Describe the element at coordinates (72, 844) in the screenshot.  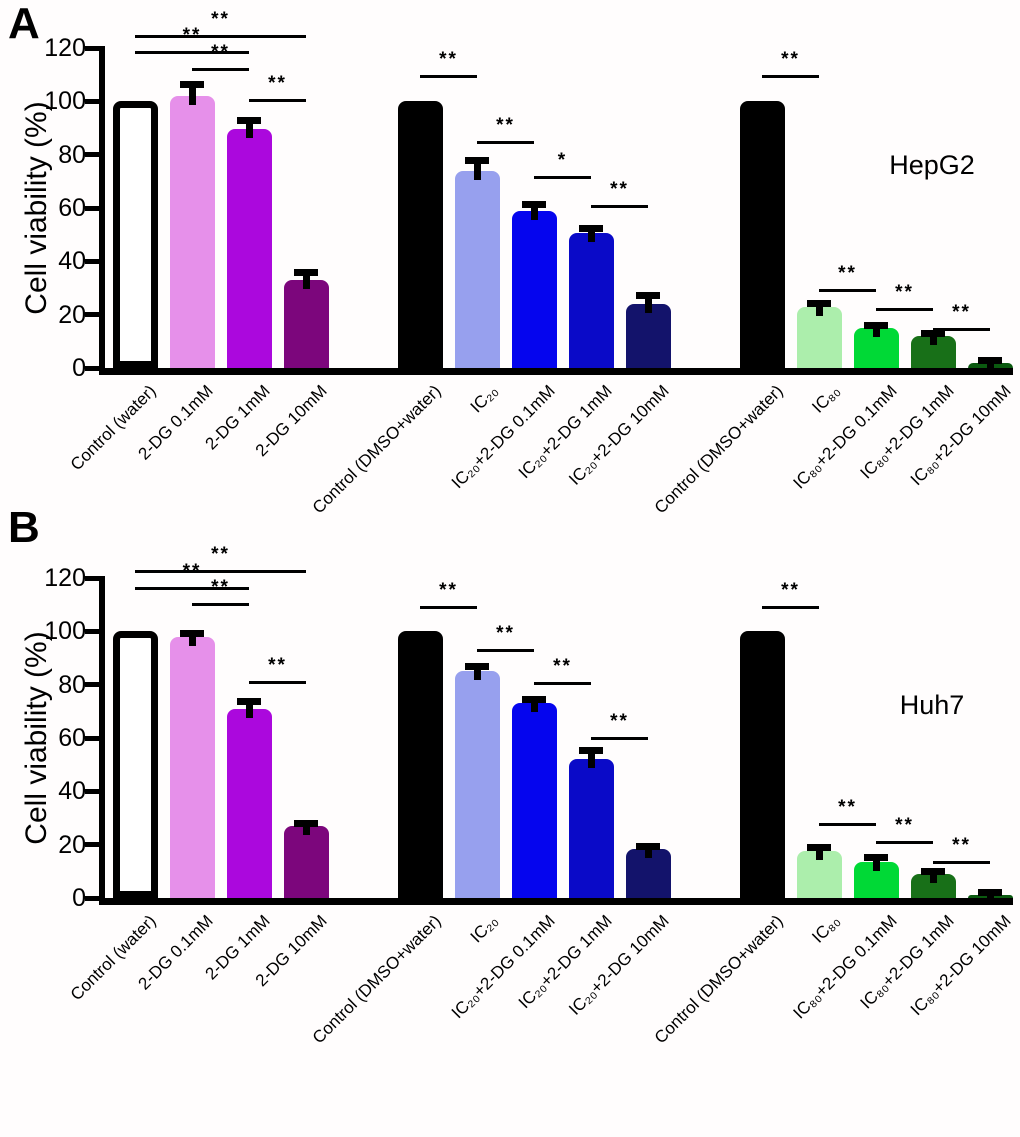
I see `y-tick-label: 20` at that location.